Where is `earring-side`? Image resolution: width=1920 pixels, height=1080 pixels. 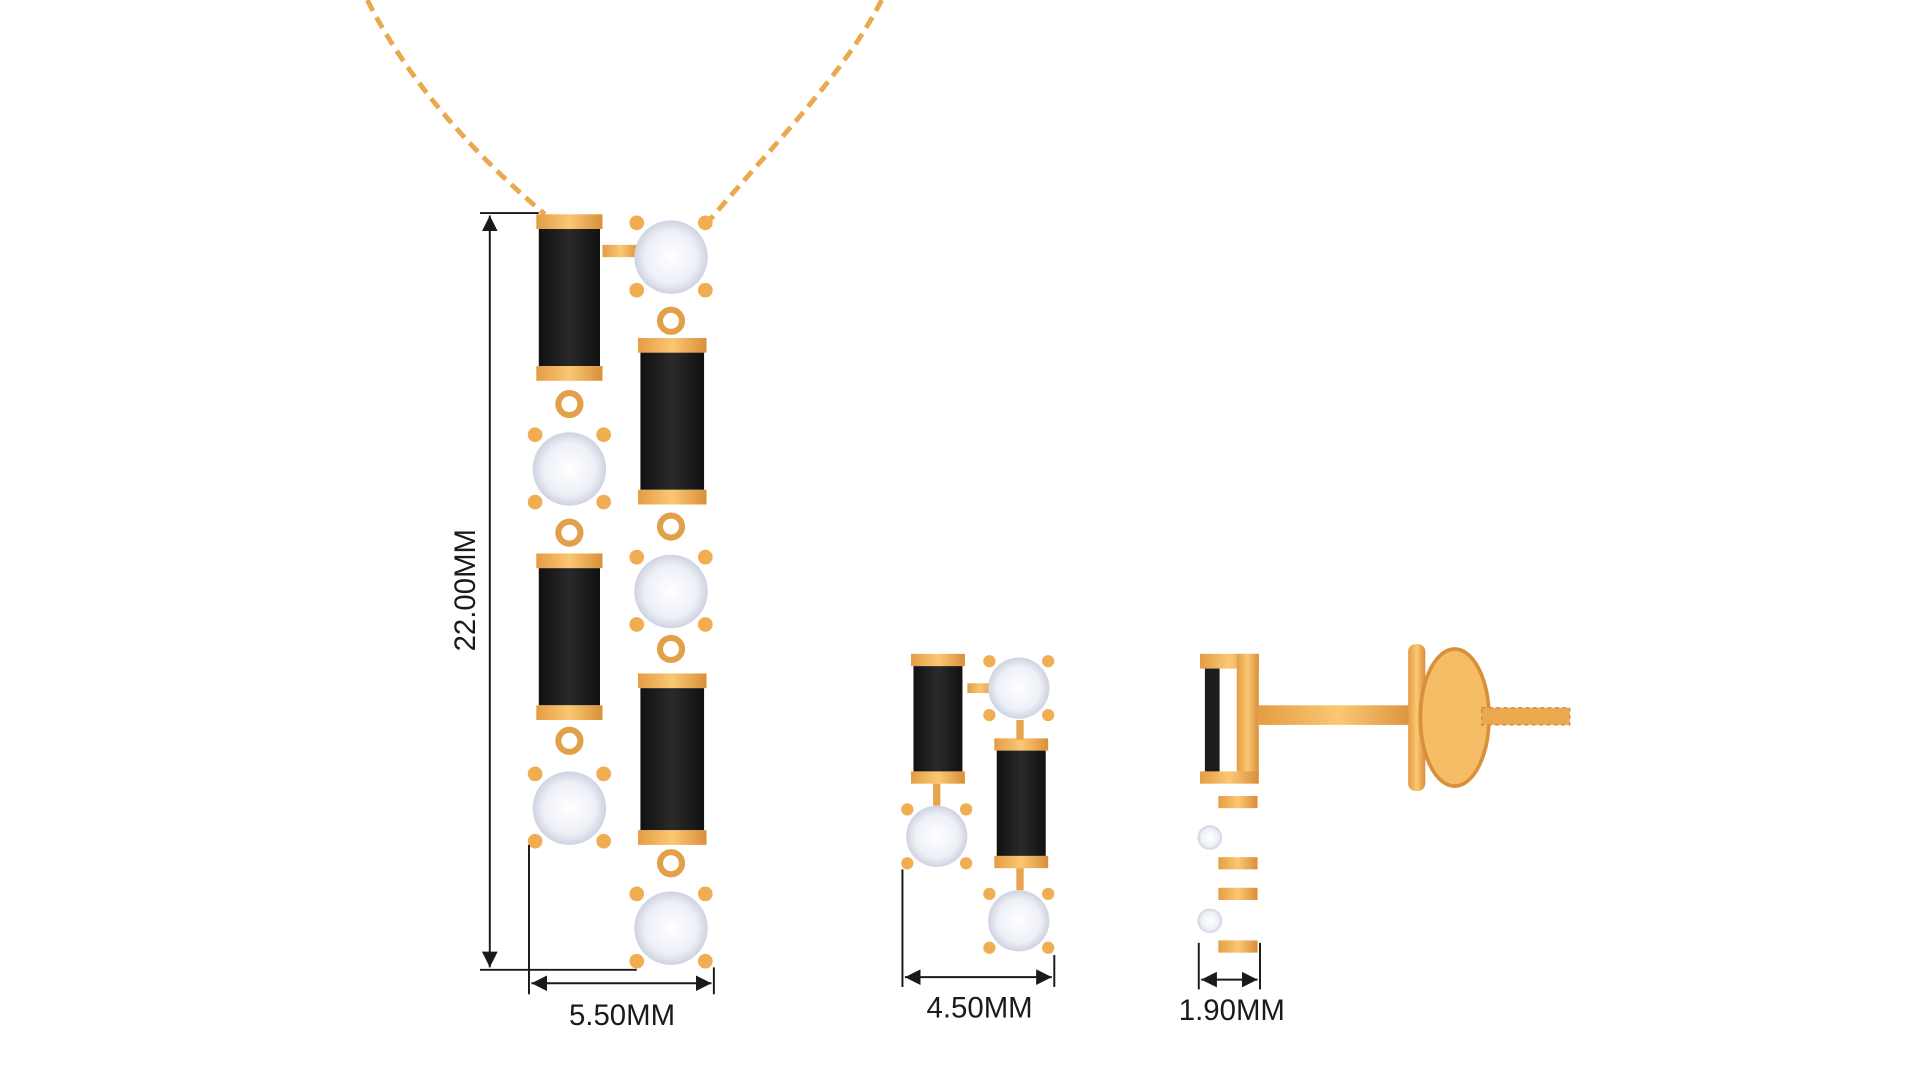
earring-side is located at coordinates (1384, 798).